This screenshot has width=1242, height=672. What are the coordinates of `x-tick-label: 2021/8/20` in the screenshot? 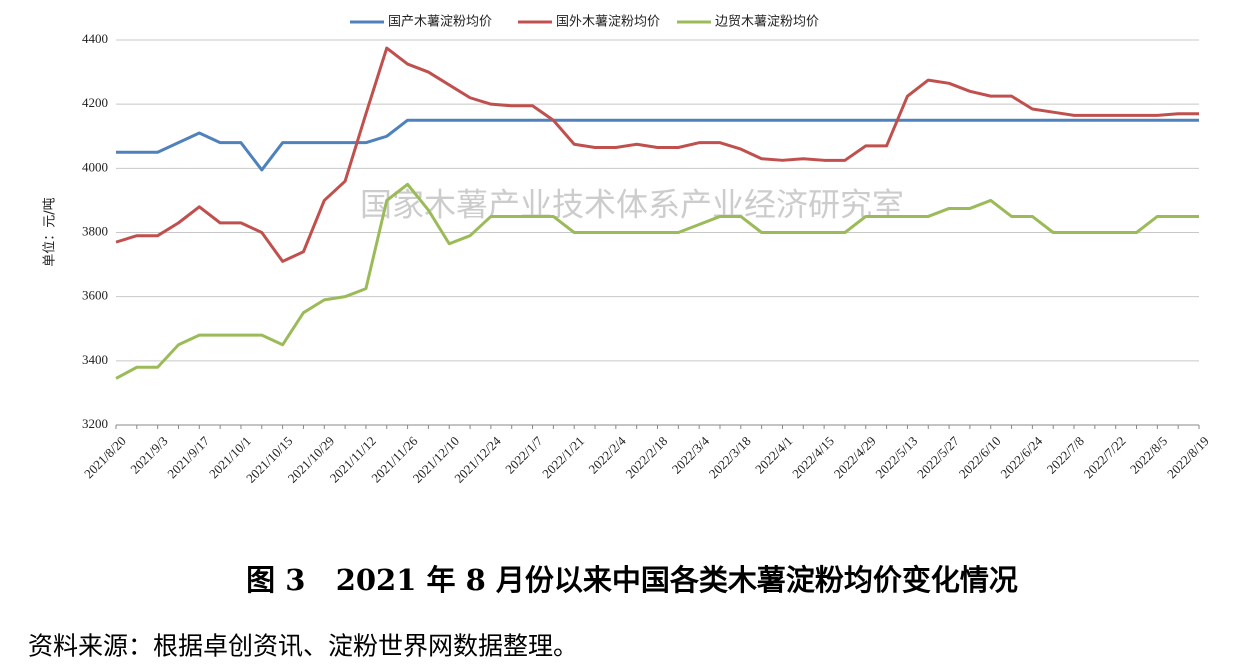 It's located at (105, 457).